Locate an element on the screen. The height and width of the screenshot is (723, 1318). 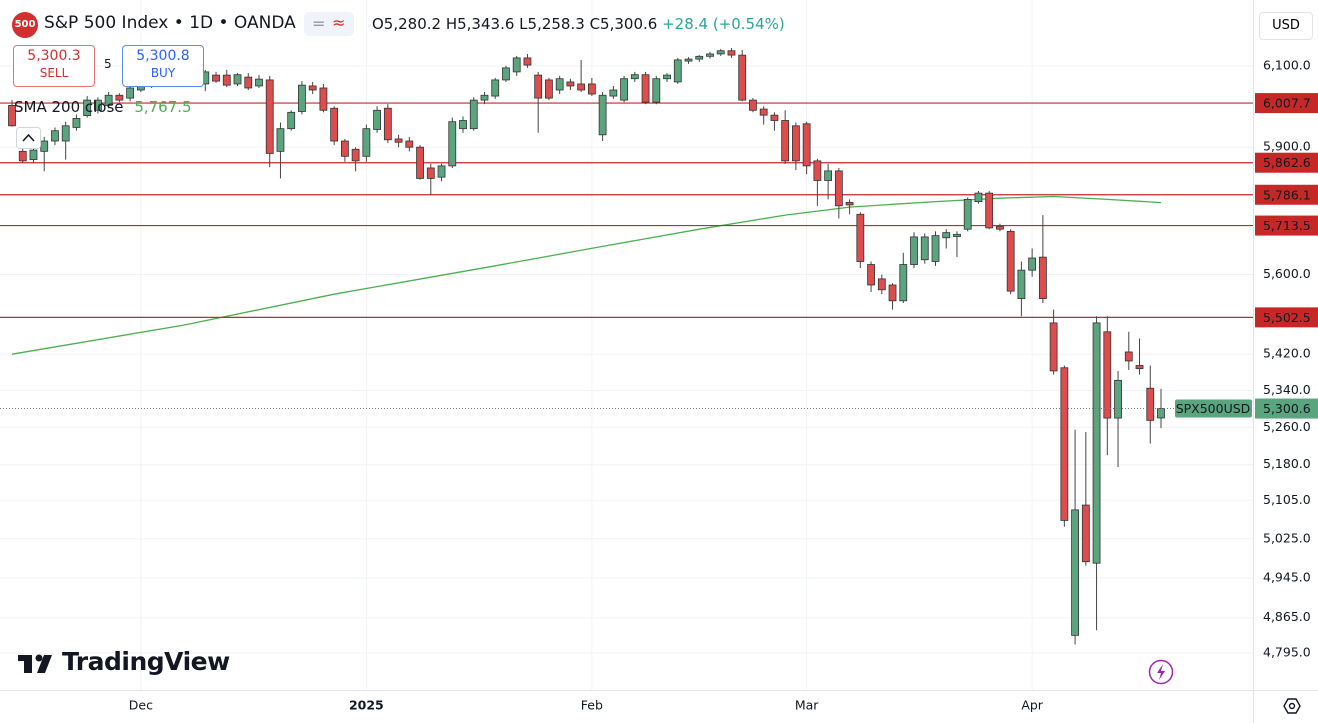
symbol-badge: 500 is located at coordinates (25, 25).